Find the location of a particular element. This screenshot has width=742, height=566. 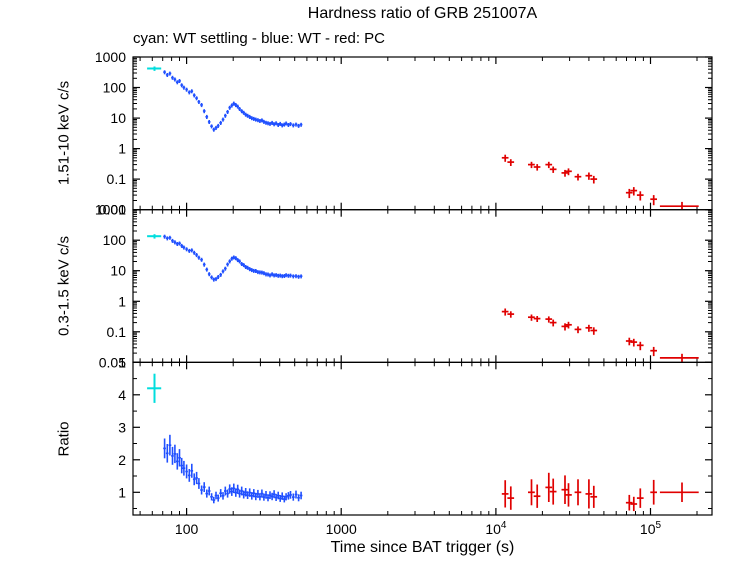

chart-legend: cyan: WT settling - blue: WT - red: PC is located at coordinates (259, 38).